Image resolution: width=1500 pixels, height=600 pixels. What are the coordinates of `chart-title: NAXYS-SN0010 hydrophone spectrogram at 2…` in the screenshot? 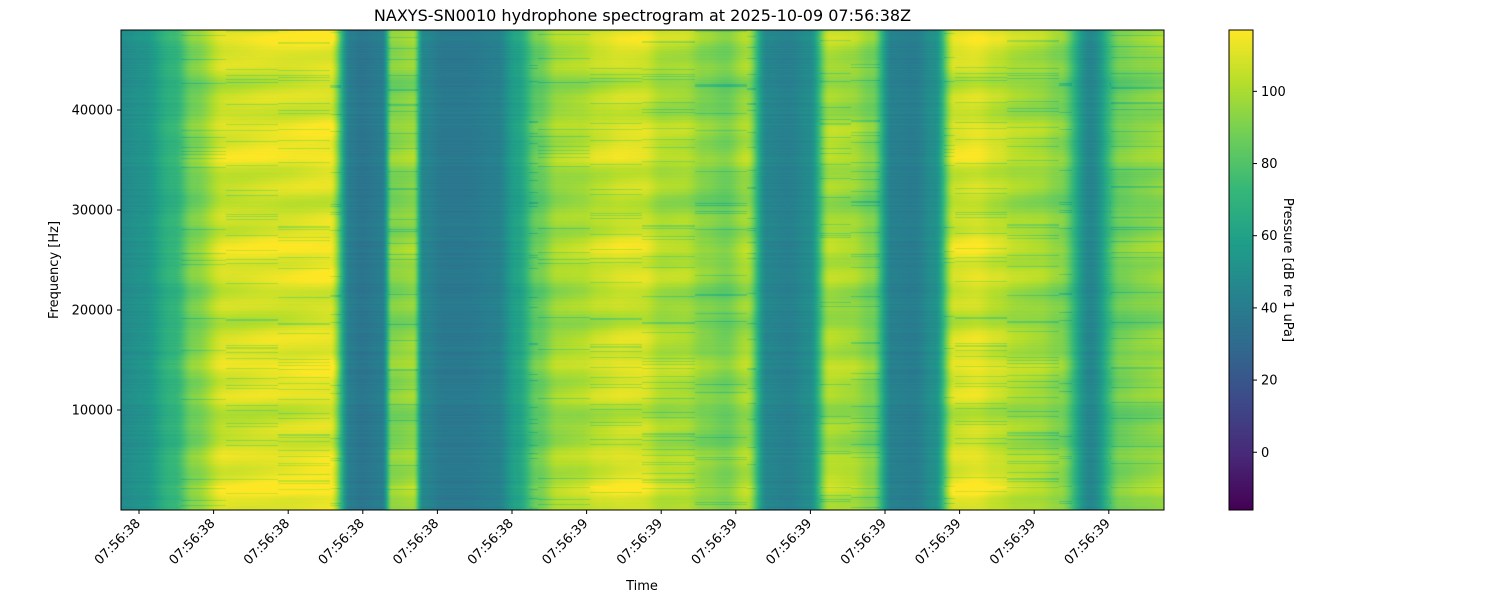 It's located at (642, 15).